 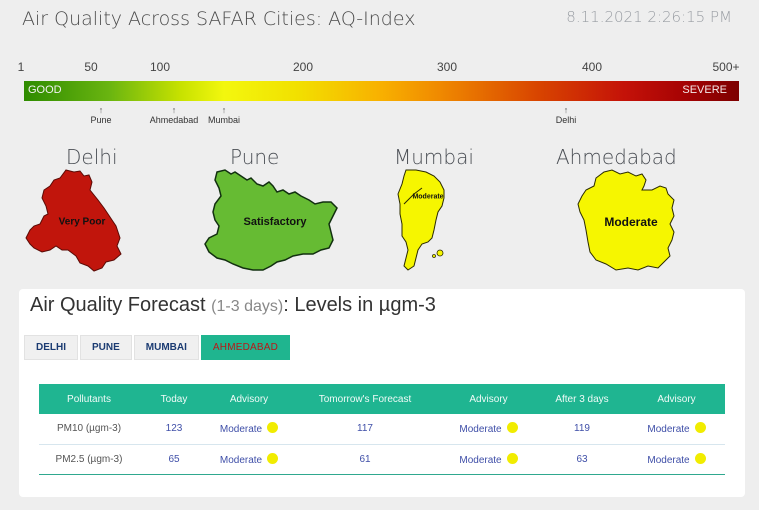 I want to click on scale-tick: 1, so click(x=21, y=67).